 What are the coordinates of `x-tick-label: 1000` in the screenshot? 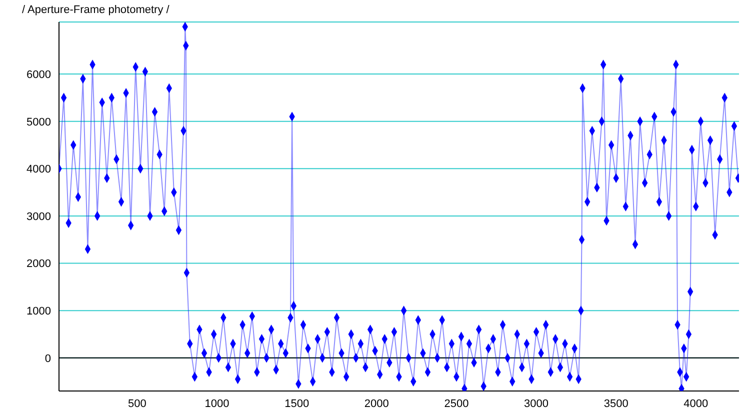 It's located at (217, 404).